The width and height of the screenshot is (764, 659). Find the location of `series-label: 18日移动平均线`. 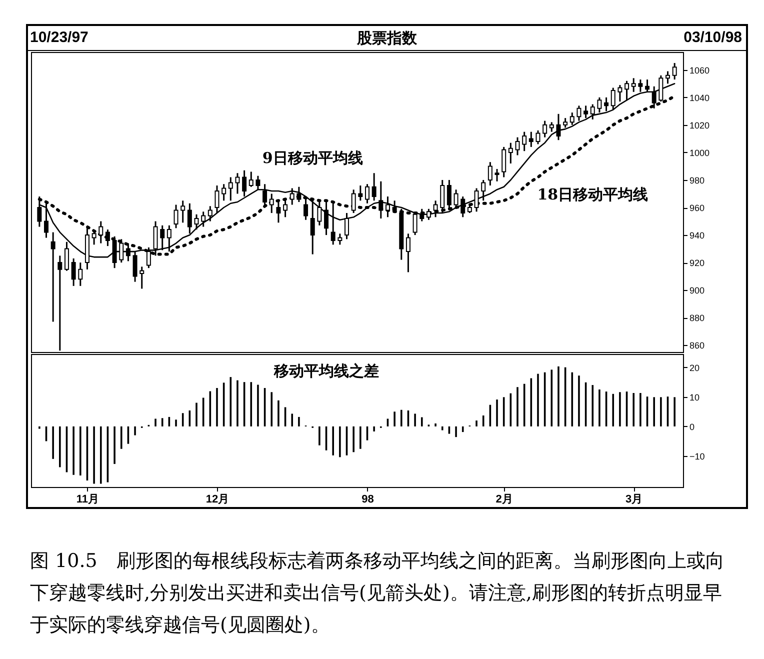

series-label: 18日移动平均线 is located at coordinates (592, 195).